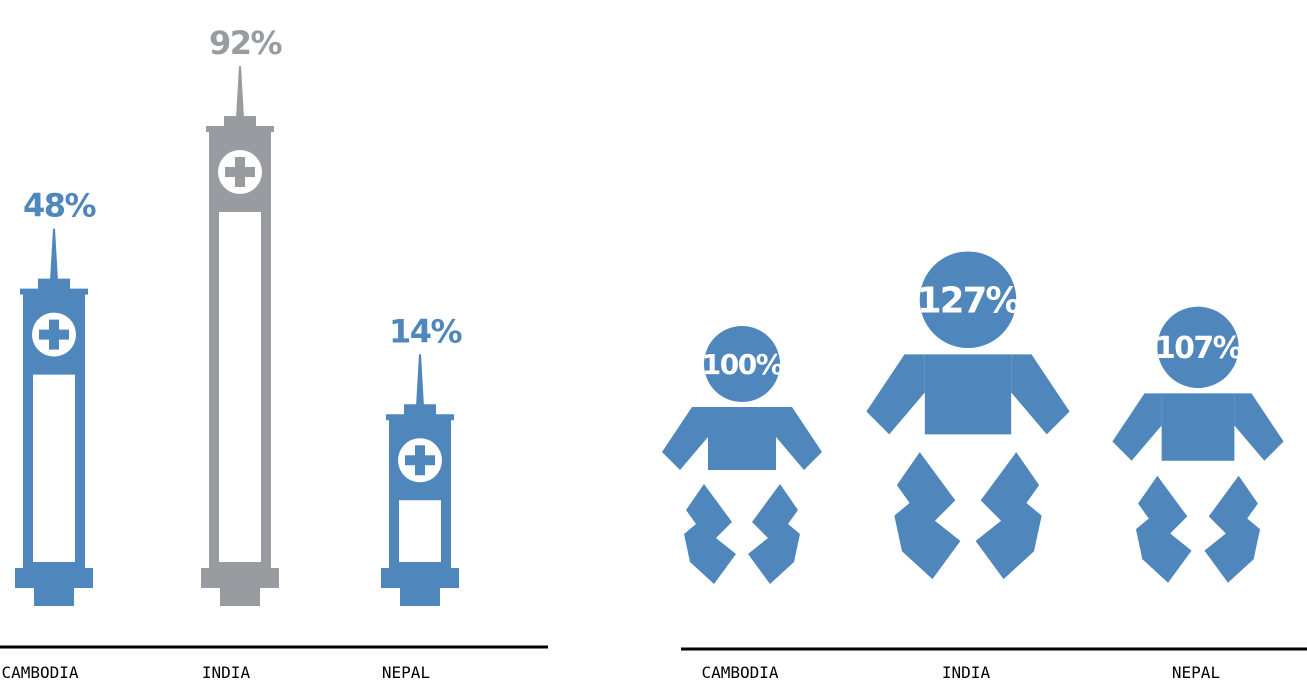 This screenshot has height=686, width=1307. Describe the element at coordinates (966, 672) in the screenshot. I see `baby-category-label: INDIA` at that location.